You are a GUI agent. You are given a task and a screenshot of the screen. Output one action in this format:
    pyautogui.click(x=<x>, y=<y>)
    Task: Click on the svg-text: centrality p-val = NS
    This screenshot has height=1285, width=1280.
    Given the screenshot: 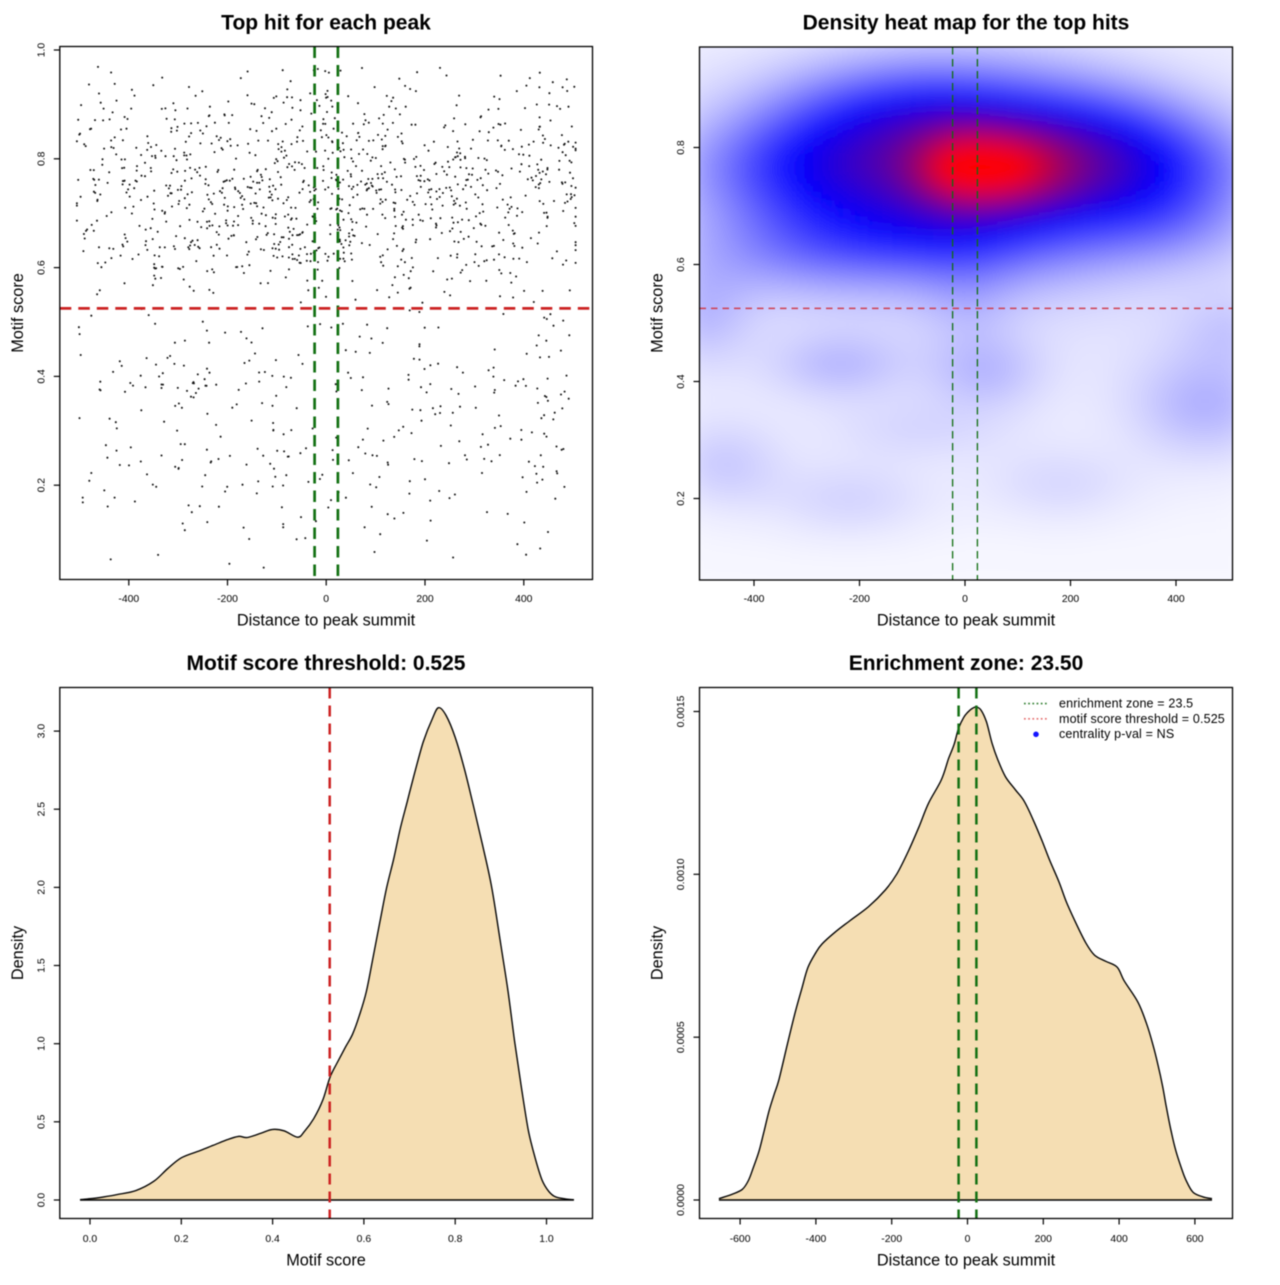 What is the action you would take?
    pyautogui.click(x=1116, y=734)
    